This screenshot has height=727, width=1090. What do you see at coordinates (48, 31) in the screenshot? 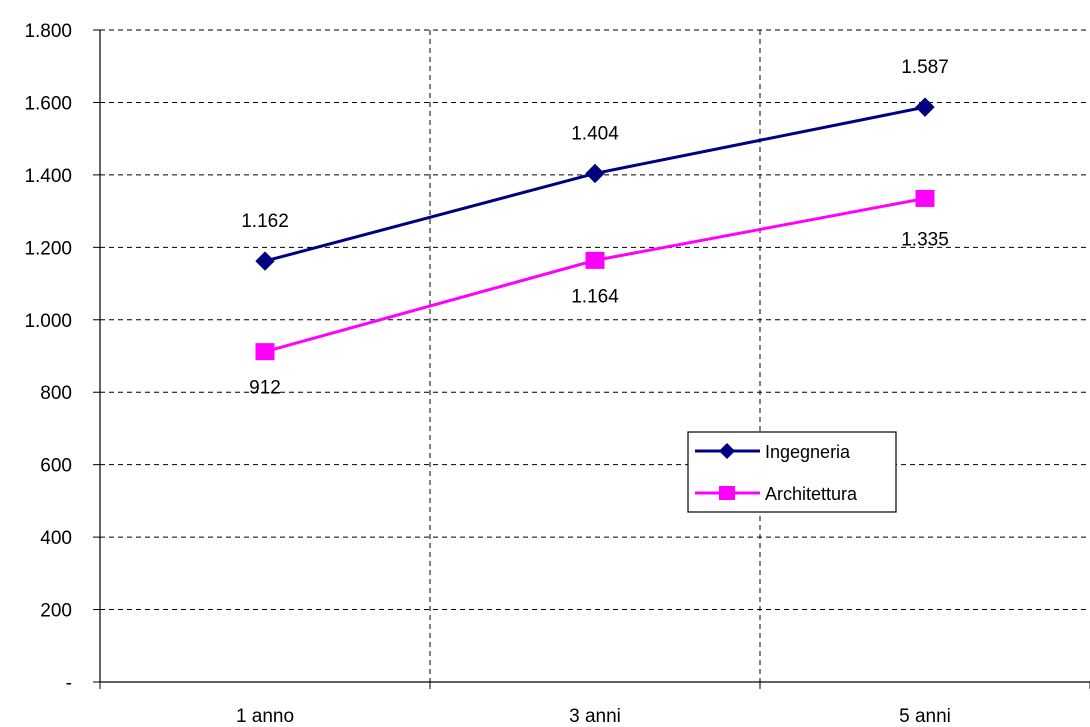
I see `y-tick-label: 1.800` at bounding box center [48, 31].